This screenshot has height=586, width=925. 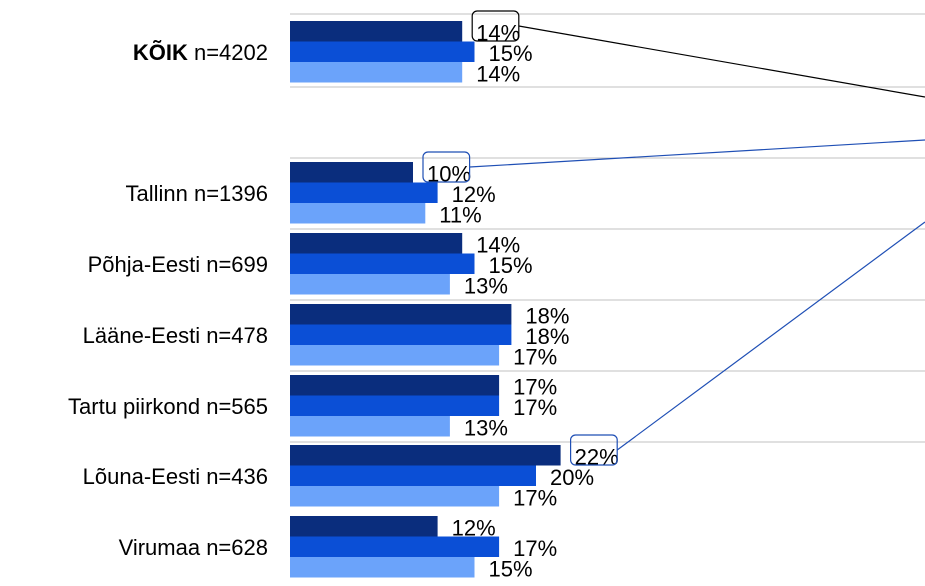 What do you see at coordinates (196, 193) in the screenshot?
I see `category-label: Tallinn n=1396` at bounding box center [196, 193].